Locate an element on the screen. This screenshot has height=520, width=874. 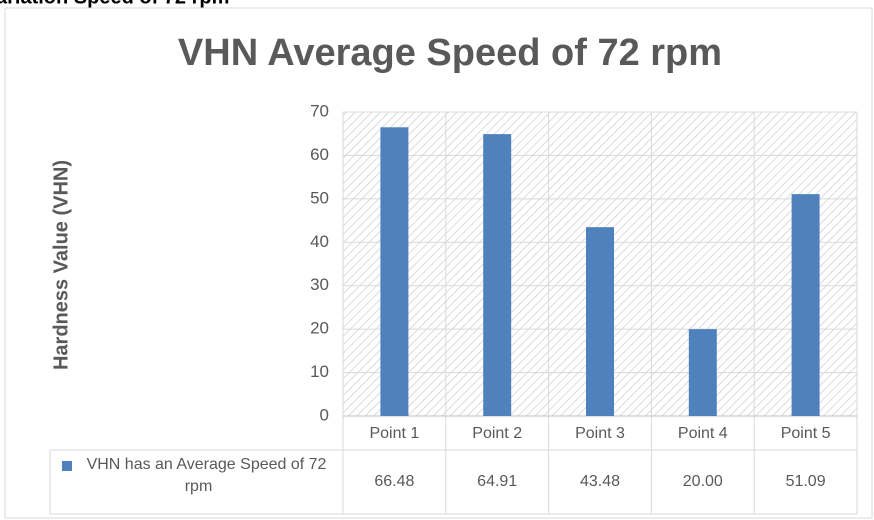
legend-label: VHN has an Average Speed of 72 rpm is located at coordinates (206, 475).